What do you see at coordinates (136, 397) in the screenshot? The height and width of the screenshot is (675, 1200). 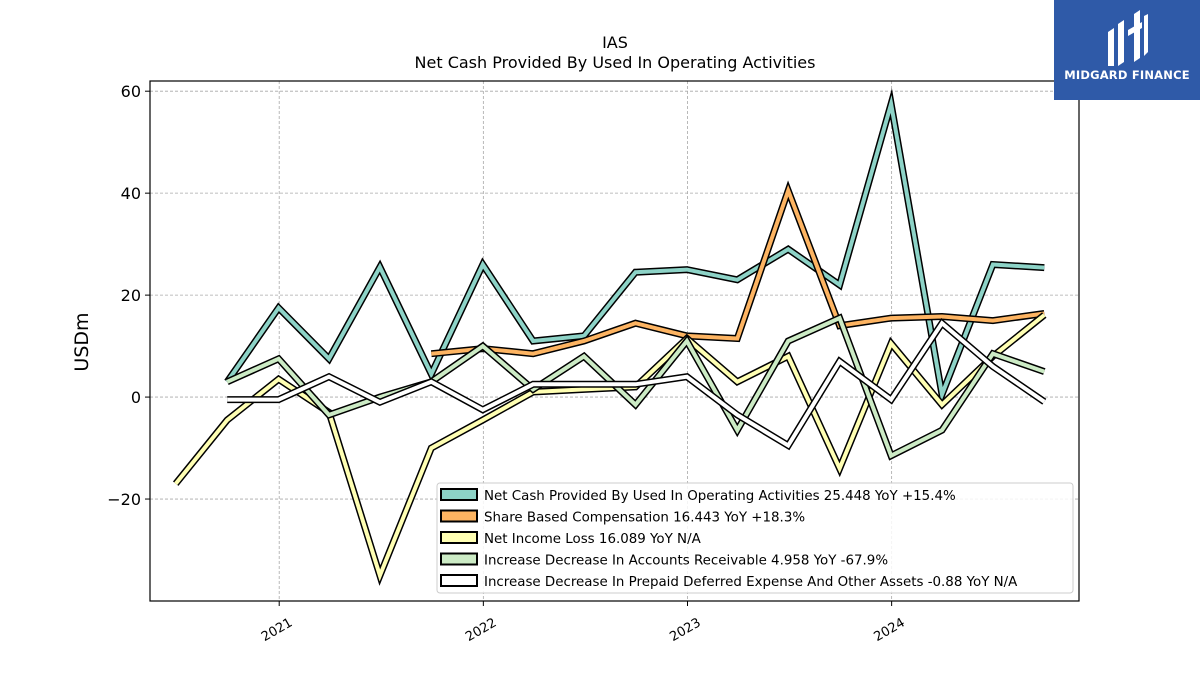 I see `y-tick-label: 0` at bounding box center [136, 397].